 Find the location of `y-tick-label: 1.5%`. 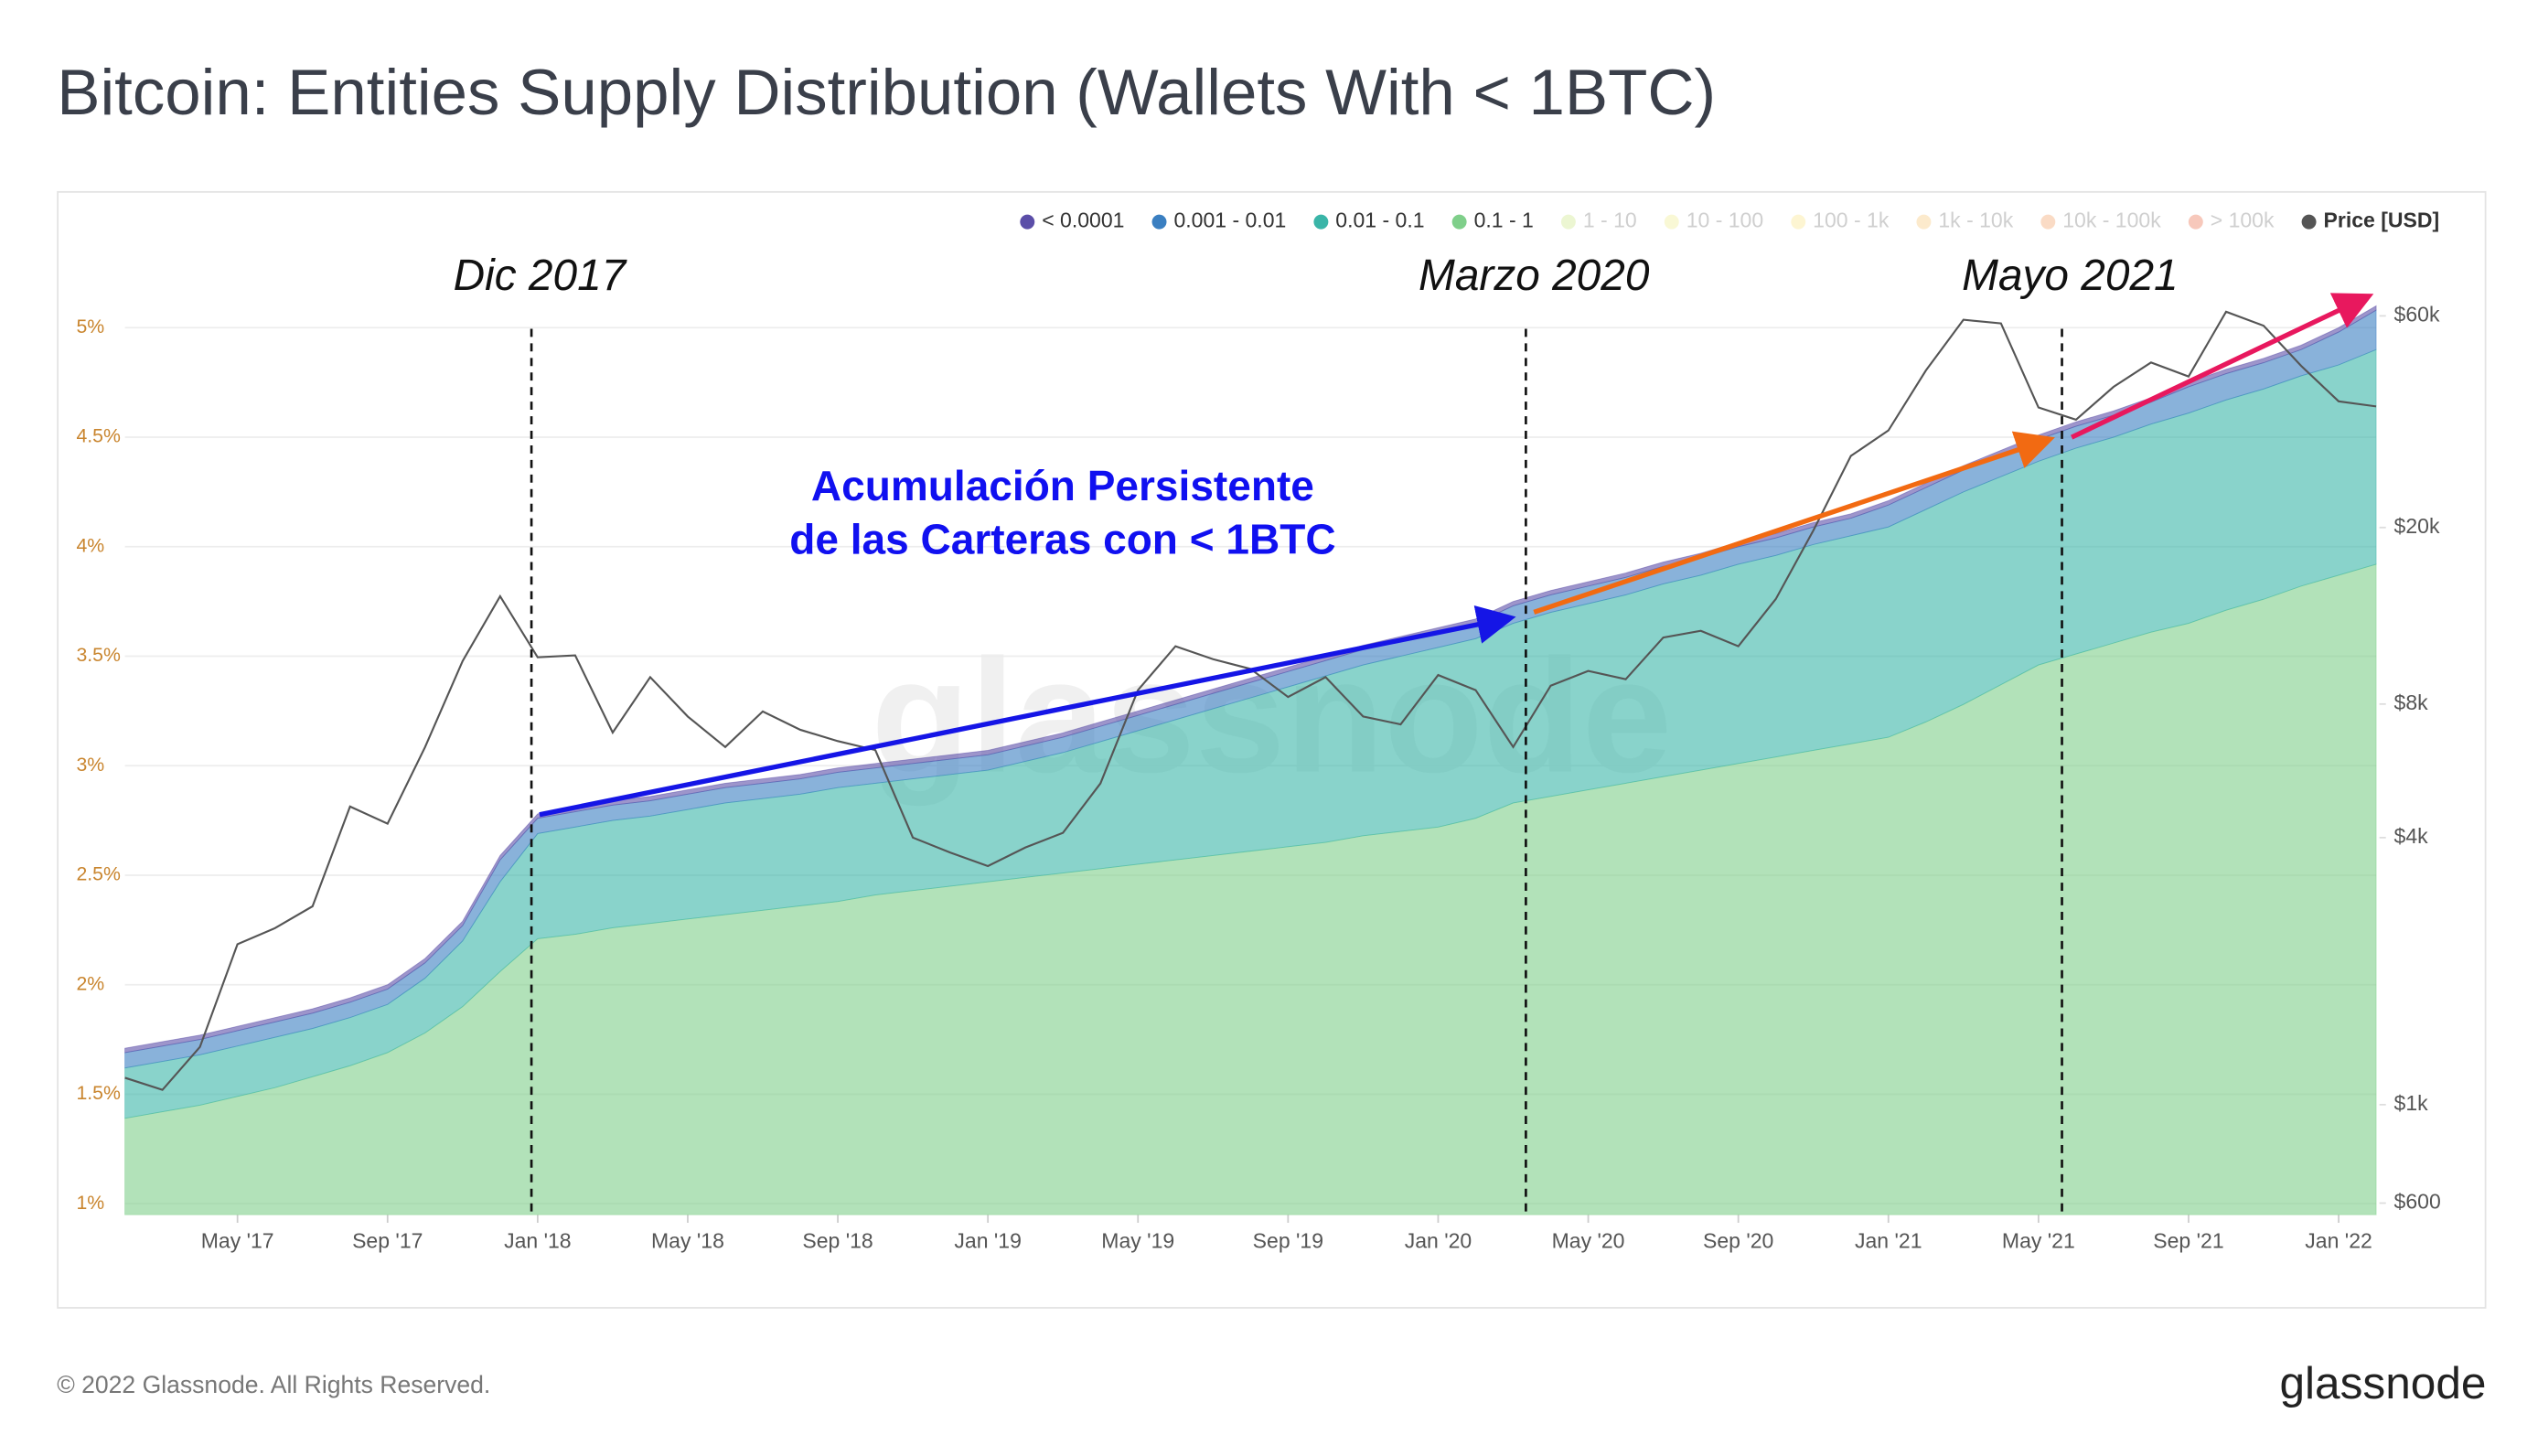

y-tick-label: 1.5% is located at coordinates (98, 1093).